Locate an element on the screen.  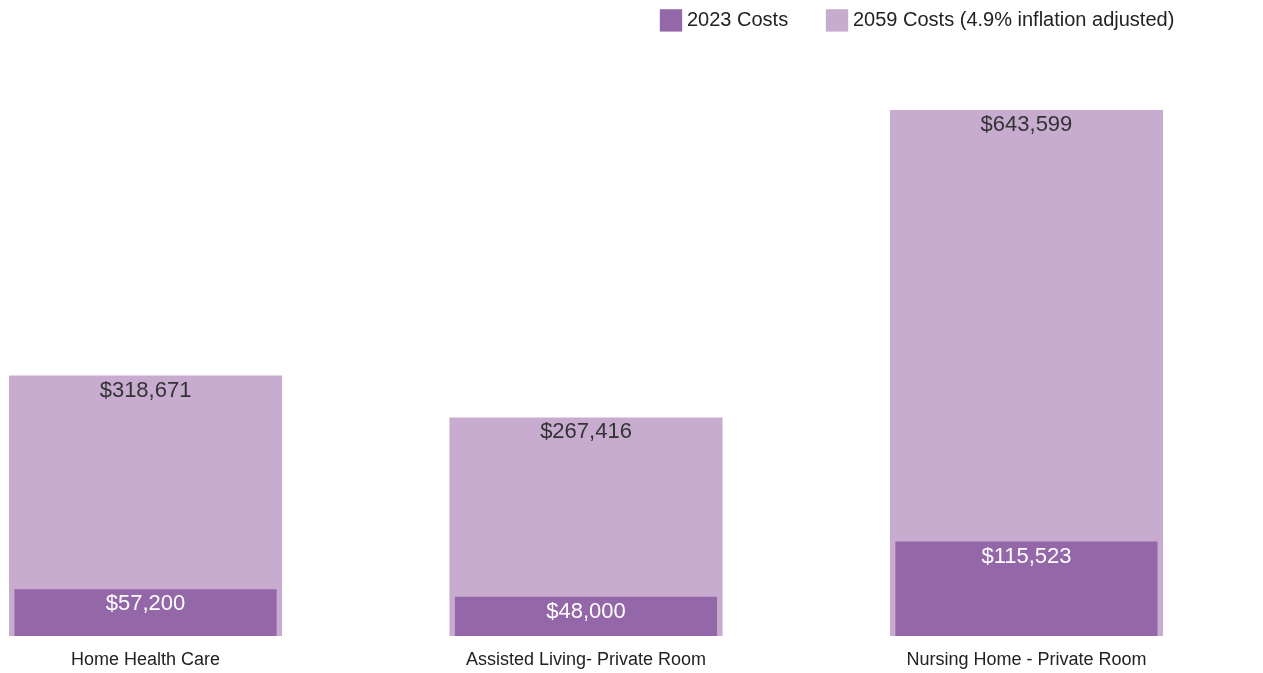
data-label: $318,671 is located at coordinates (145, 389).